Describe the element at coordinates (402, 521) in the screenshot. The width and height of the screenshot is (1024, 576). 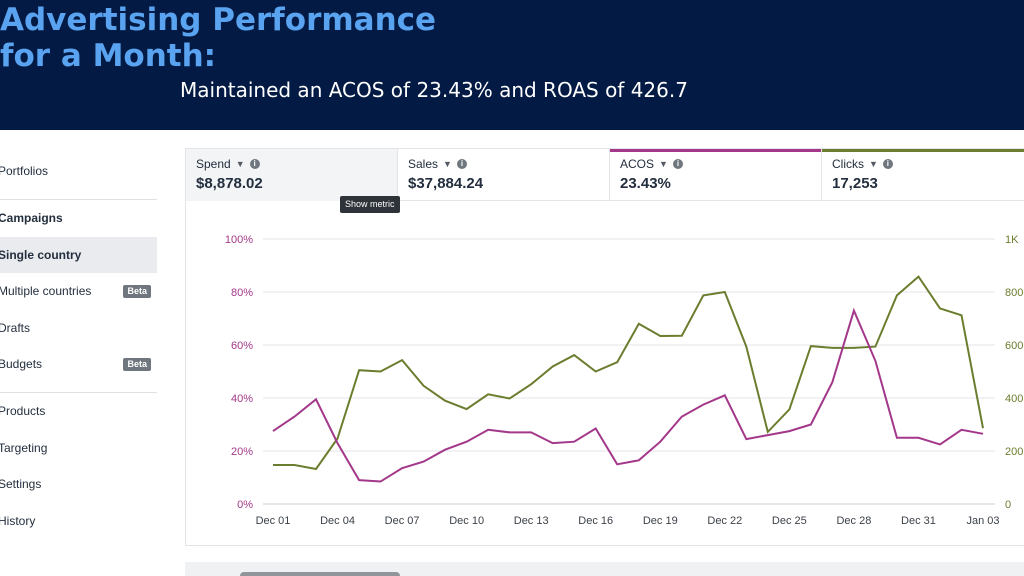
I see `x-axis-tick-label: Dec 07` at that location.